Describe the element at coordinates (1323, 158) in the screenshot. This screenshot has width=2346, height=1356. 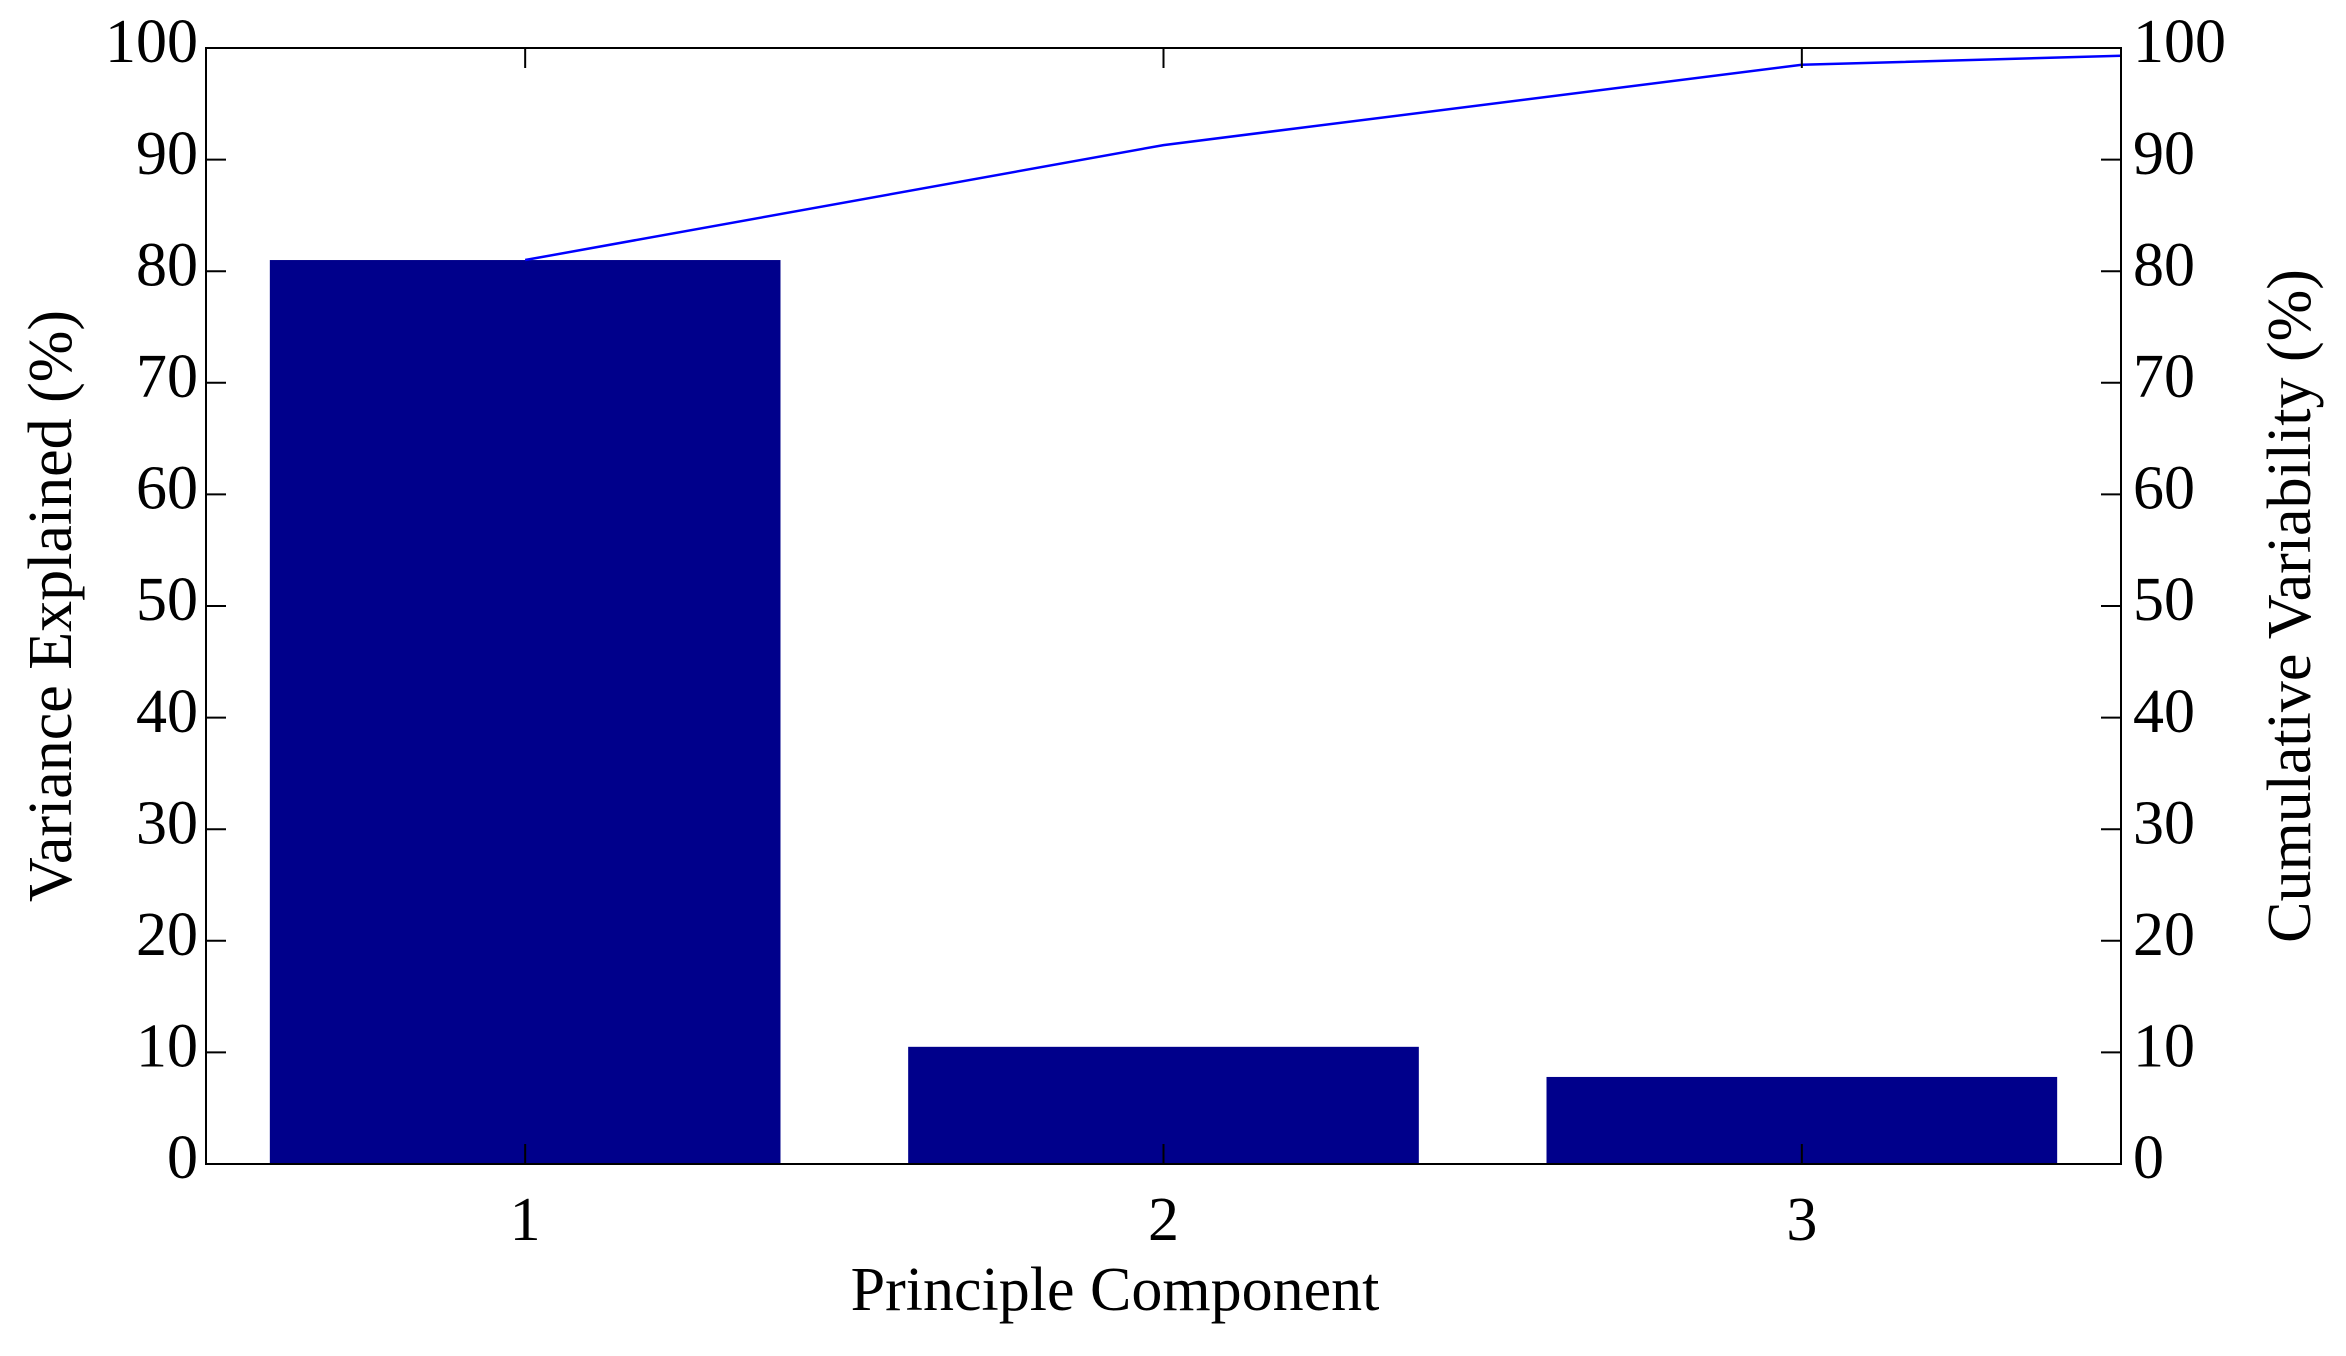
I see `cumulative-line` at that location.